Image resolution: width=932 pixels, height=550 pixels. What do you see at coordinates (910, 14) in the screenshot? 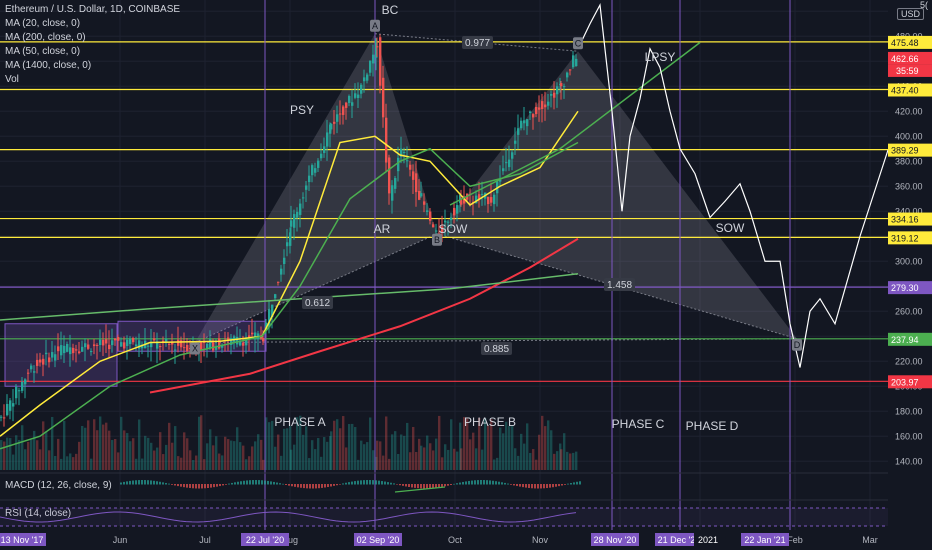
I see `currency-badge: USD` at bounding box center [910, 14].